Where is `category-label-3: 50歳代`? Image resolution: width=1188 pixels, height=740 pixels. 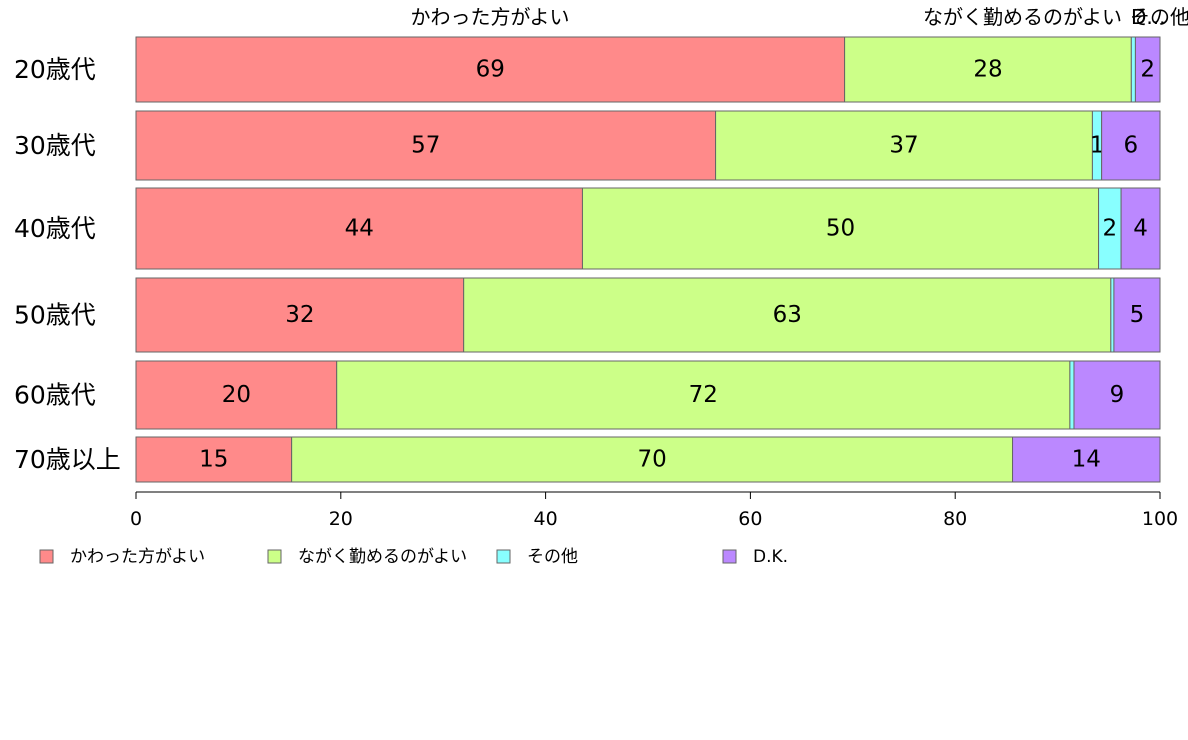 category-label-3: 50歳代 is located at coordinates (55, 315).